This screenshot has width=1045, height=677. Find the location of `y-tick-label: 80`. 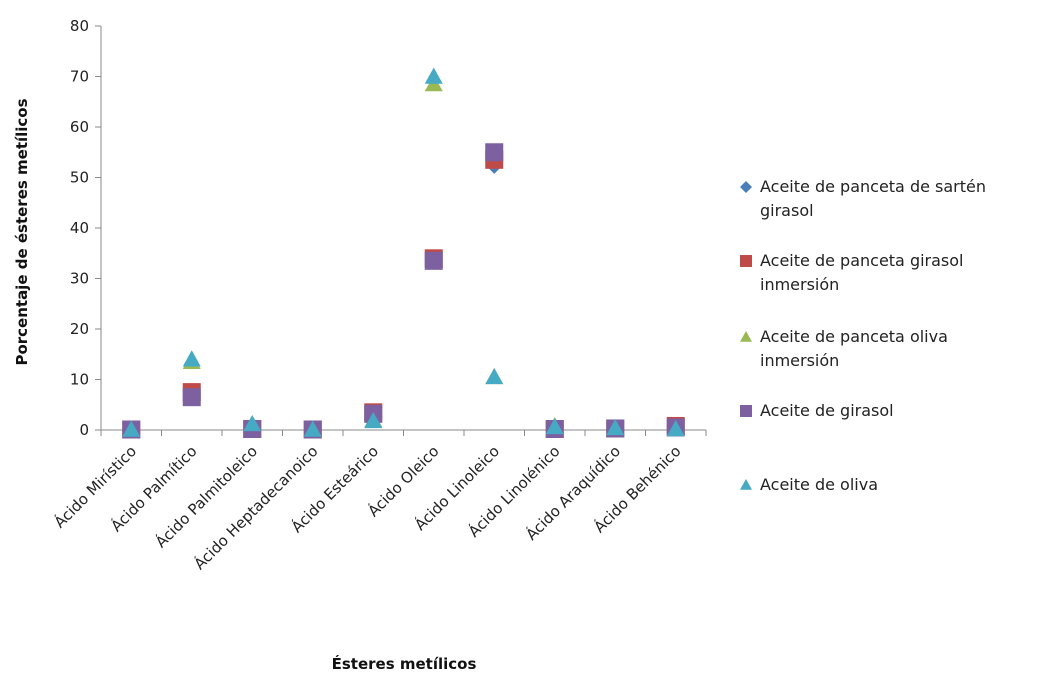

y-tick-label: 80 is located at coordinates (79, 26).